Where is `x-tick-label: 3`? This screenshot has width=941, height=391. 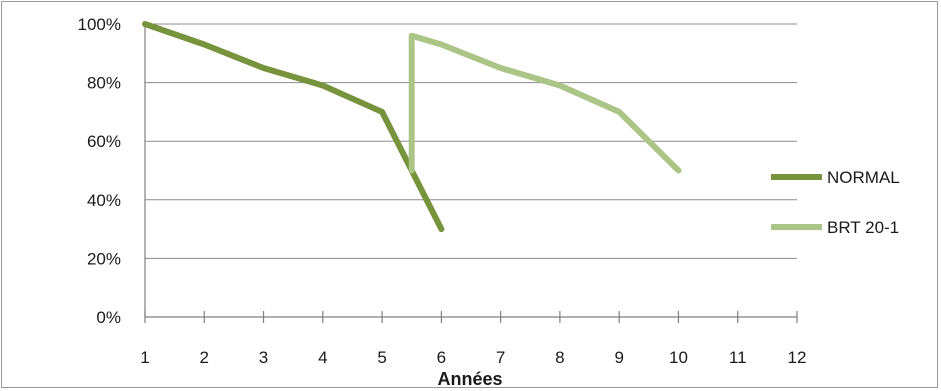
x-tick-label: 3 is located at coordinates (263, 357).